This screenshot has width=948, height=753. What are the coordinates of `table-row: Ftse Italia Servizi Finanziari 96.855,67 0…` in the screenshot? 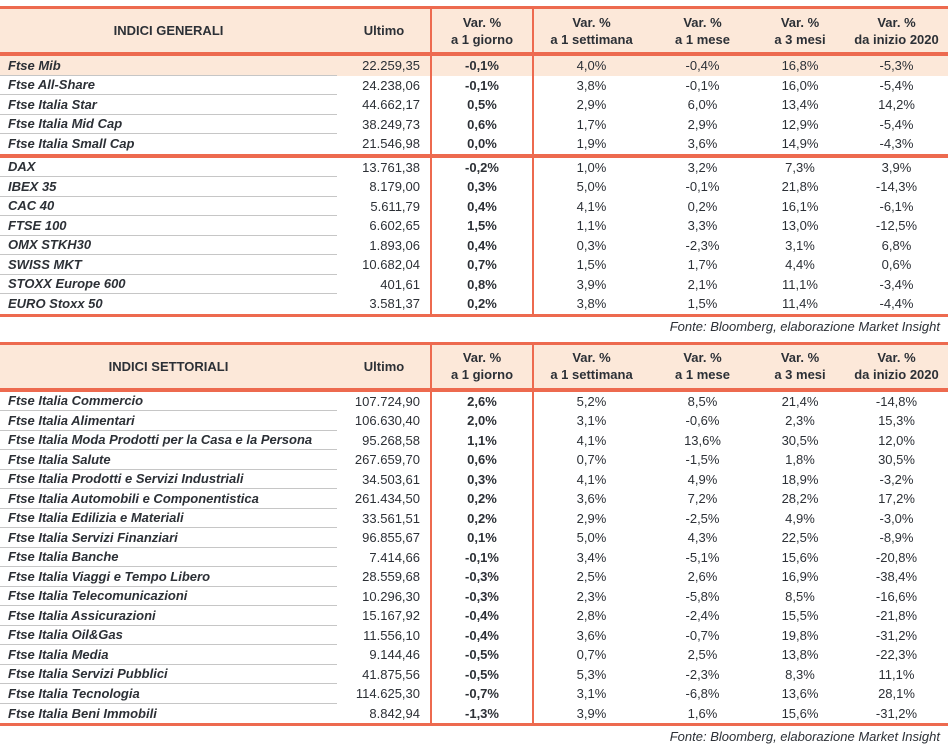 It's located at (474, 538).